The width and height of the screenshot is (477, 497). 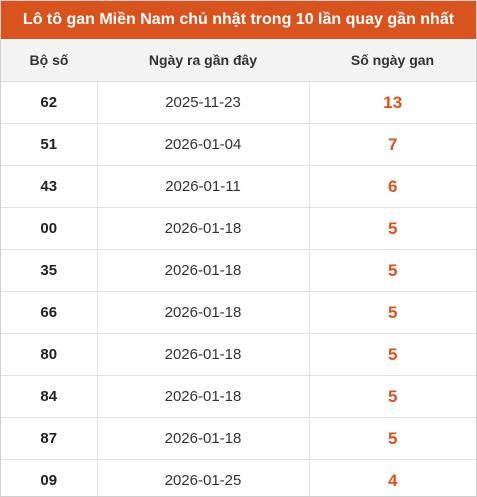 What do you see at coordinates (203, 477) in the screenshot?
I see `row-date: 2026-01-25` at bounding box center [203, 477].